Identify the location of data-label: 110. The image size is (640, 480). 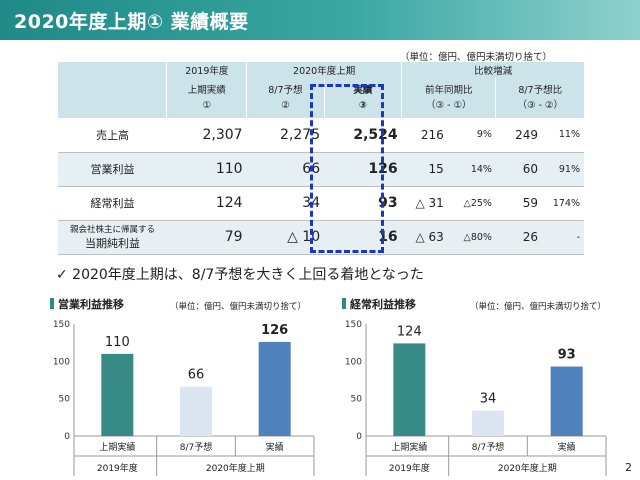
(117, 342).